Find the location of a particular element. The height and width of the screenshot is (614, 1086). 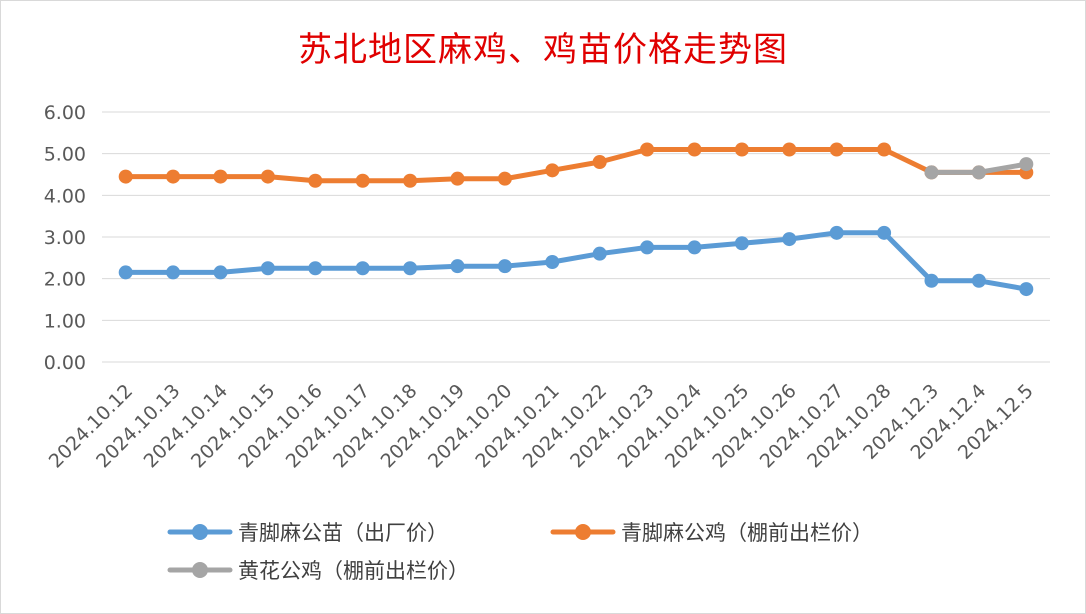

legend-label: 青脚麻公苗（出厂价） is located at coordinates (343, 533).